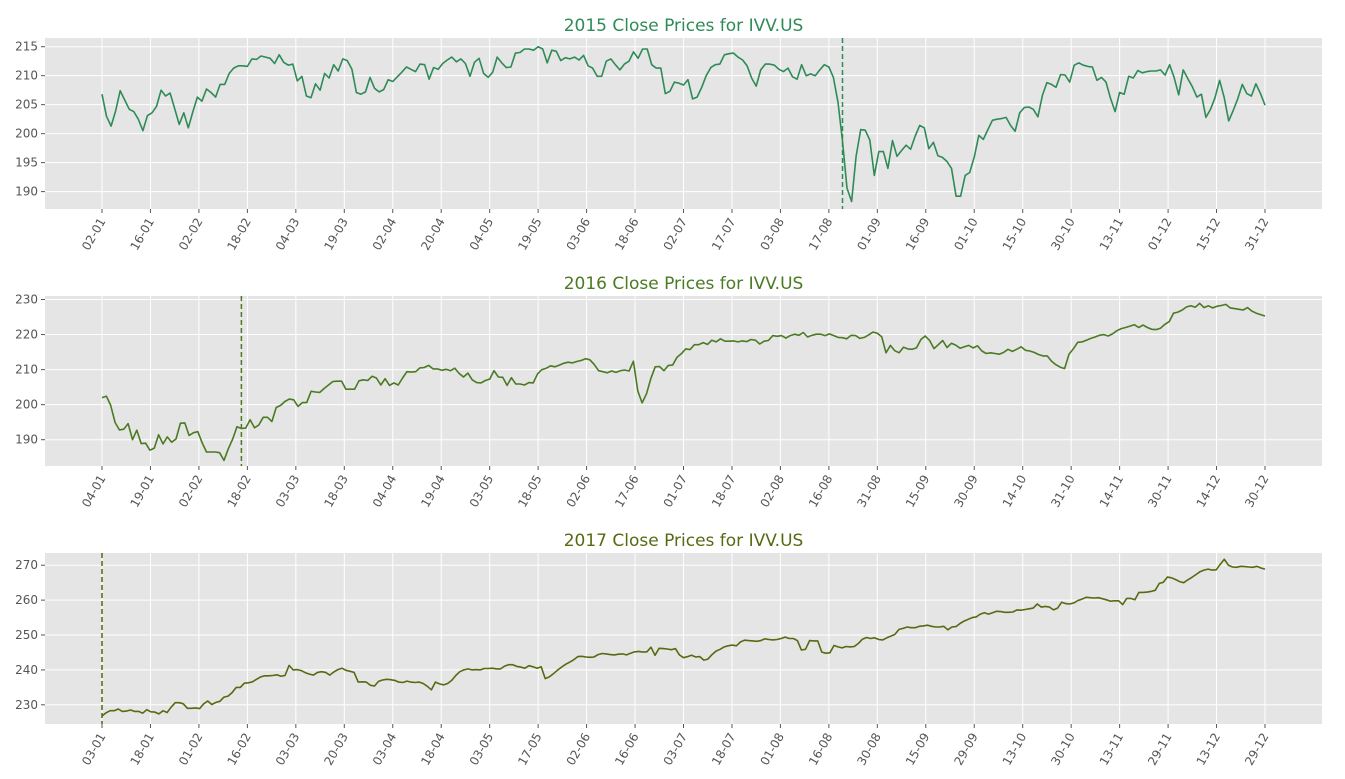  I want to click on x-tick-label: 01-10, so click(966, 234).